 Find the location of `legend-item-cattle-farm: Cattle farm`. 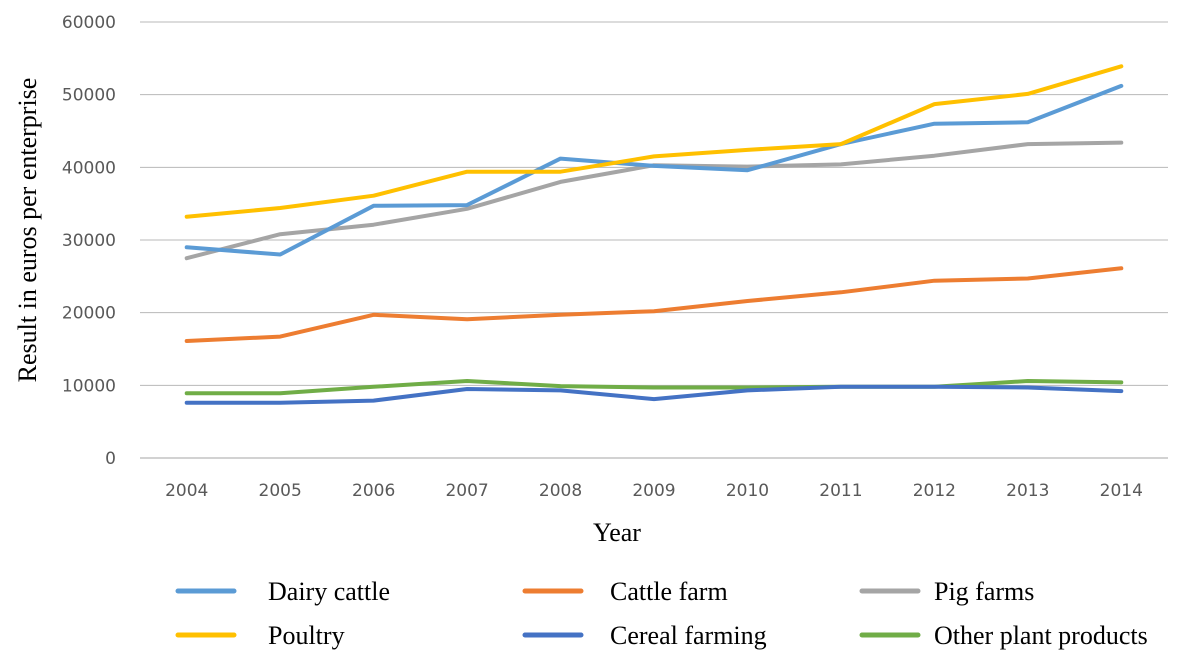

legend-item-cattle-farm: Cattle farm is located at coordinates (625, 591).